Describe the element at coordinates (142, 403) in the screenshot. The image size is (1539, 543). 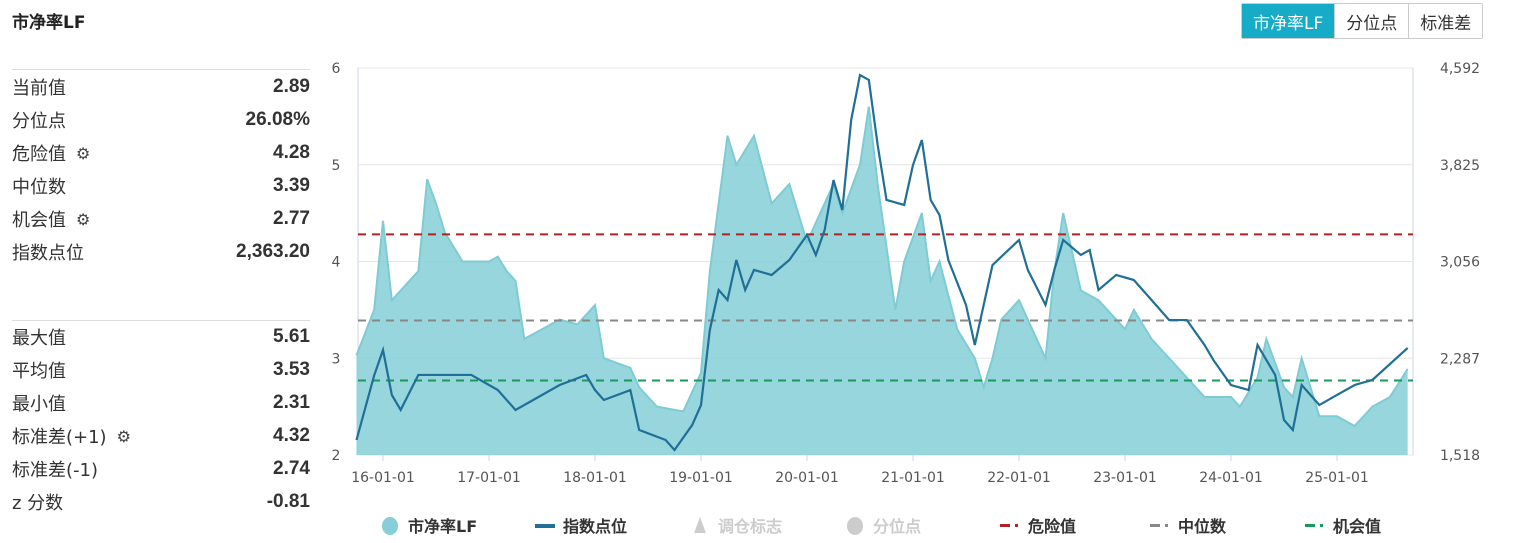
I see `stat-label-wrap: 最小值` at that location.